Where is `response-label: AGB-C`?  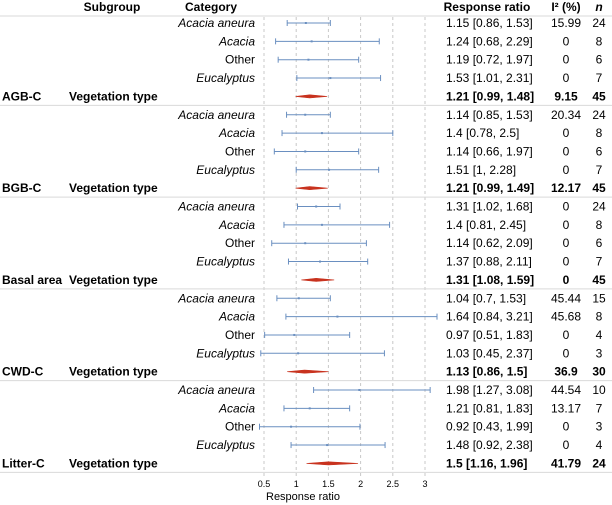
response-label: AGB-C is located at coordinates (22, 96).